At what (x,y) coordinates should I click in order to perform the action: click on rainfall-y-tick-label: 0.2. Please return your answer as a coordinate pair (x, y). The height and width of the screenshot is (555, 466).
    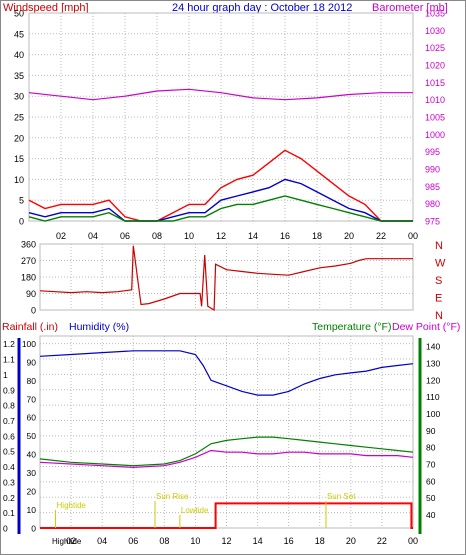
    Looking at the image, I should click on (9, 498).